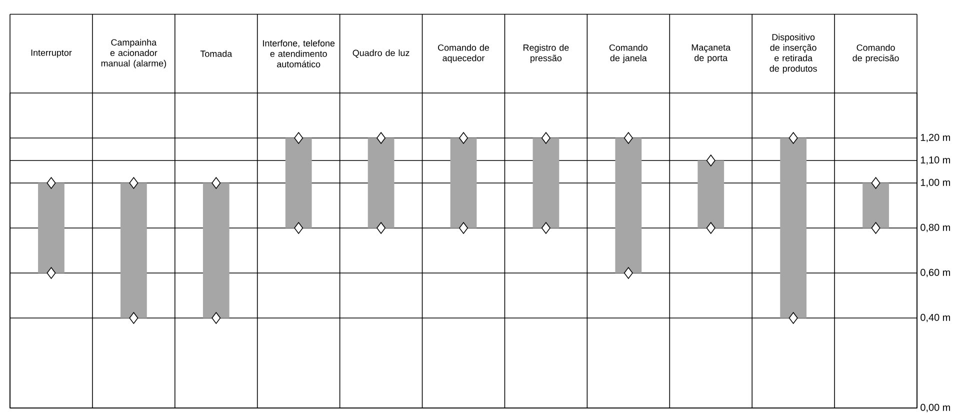 This screenshot has width=972, height=415. Describe the element at coordinates (935, 228) in the screenshot. I see `y-tick-label: 0,80 m` at that location.